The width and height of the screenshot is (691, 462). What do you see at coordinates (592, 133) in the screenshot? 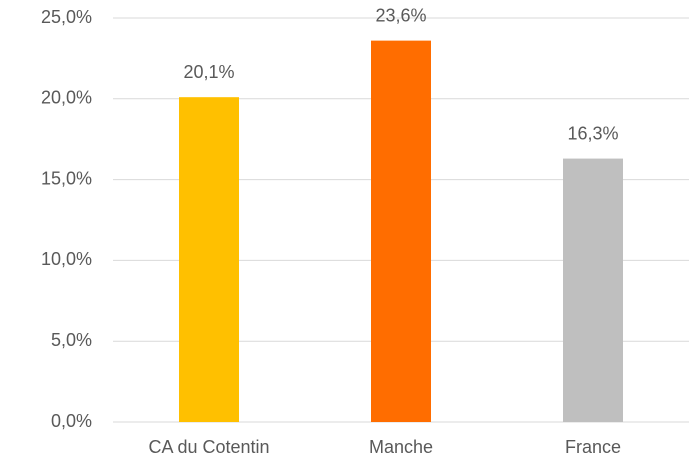
I see `value-label: 16,3%` at bounding box center [592, 133].